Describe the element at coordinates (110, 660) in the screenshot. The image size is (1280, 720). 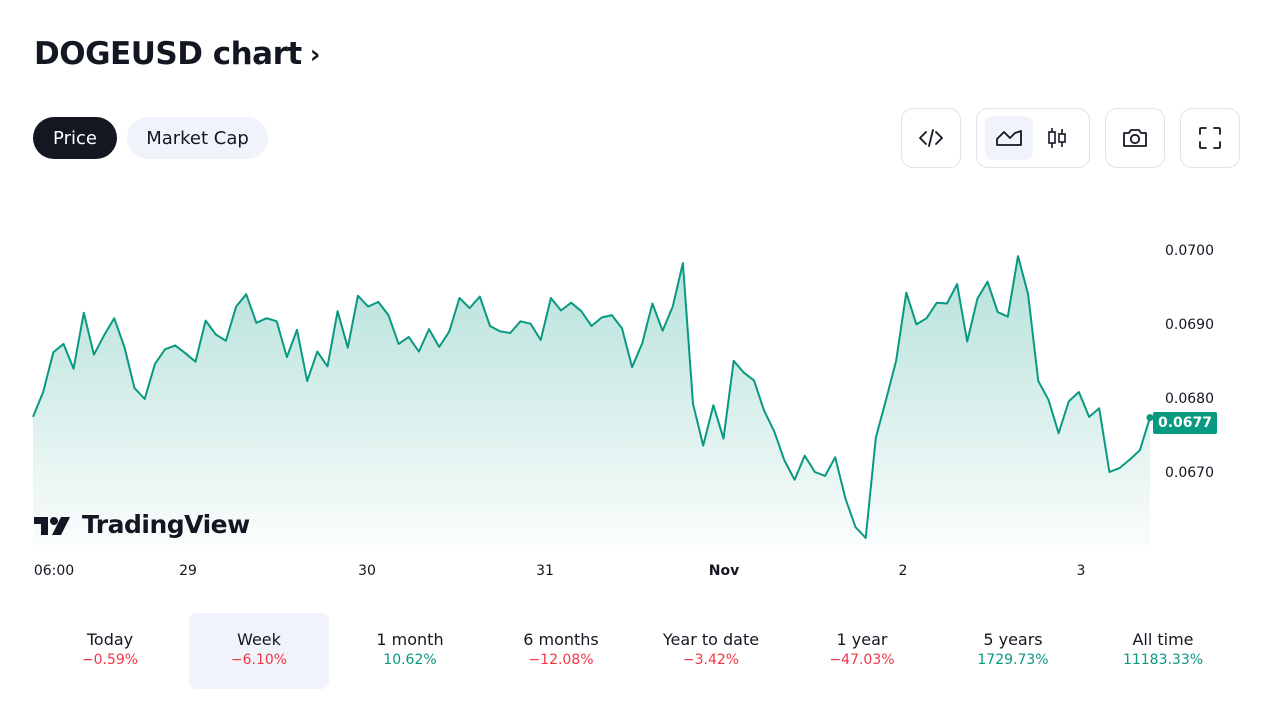
I see `period-change: −0.59%` at that location.